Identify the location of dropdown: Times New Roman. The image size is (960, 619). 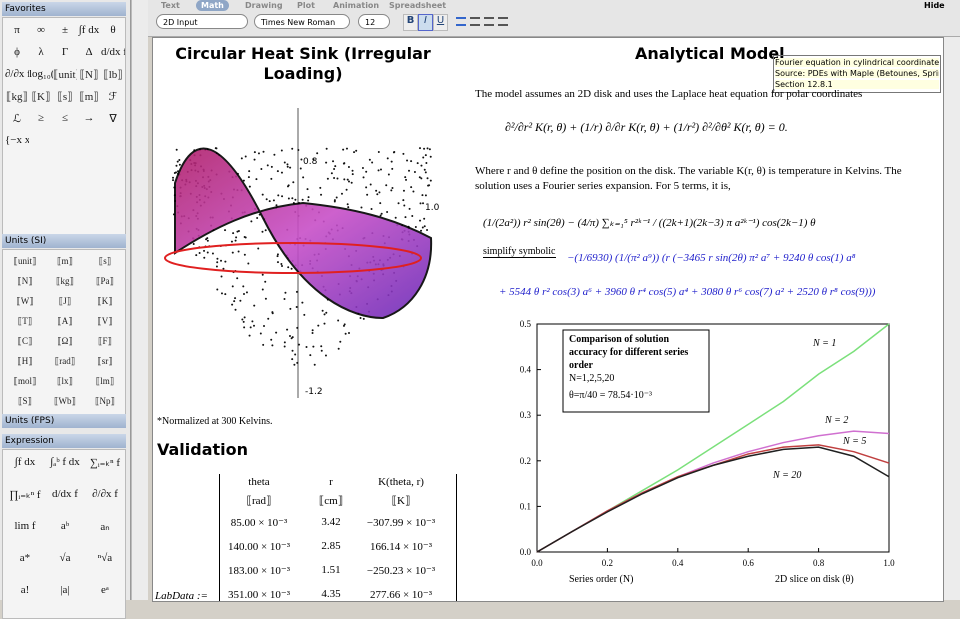
(302, 21).